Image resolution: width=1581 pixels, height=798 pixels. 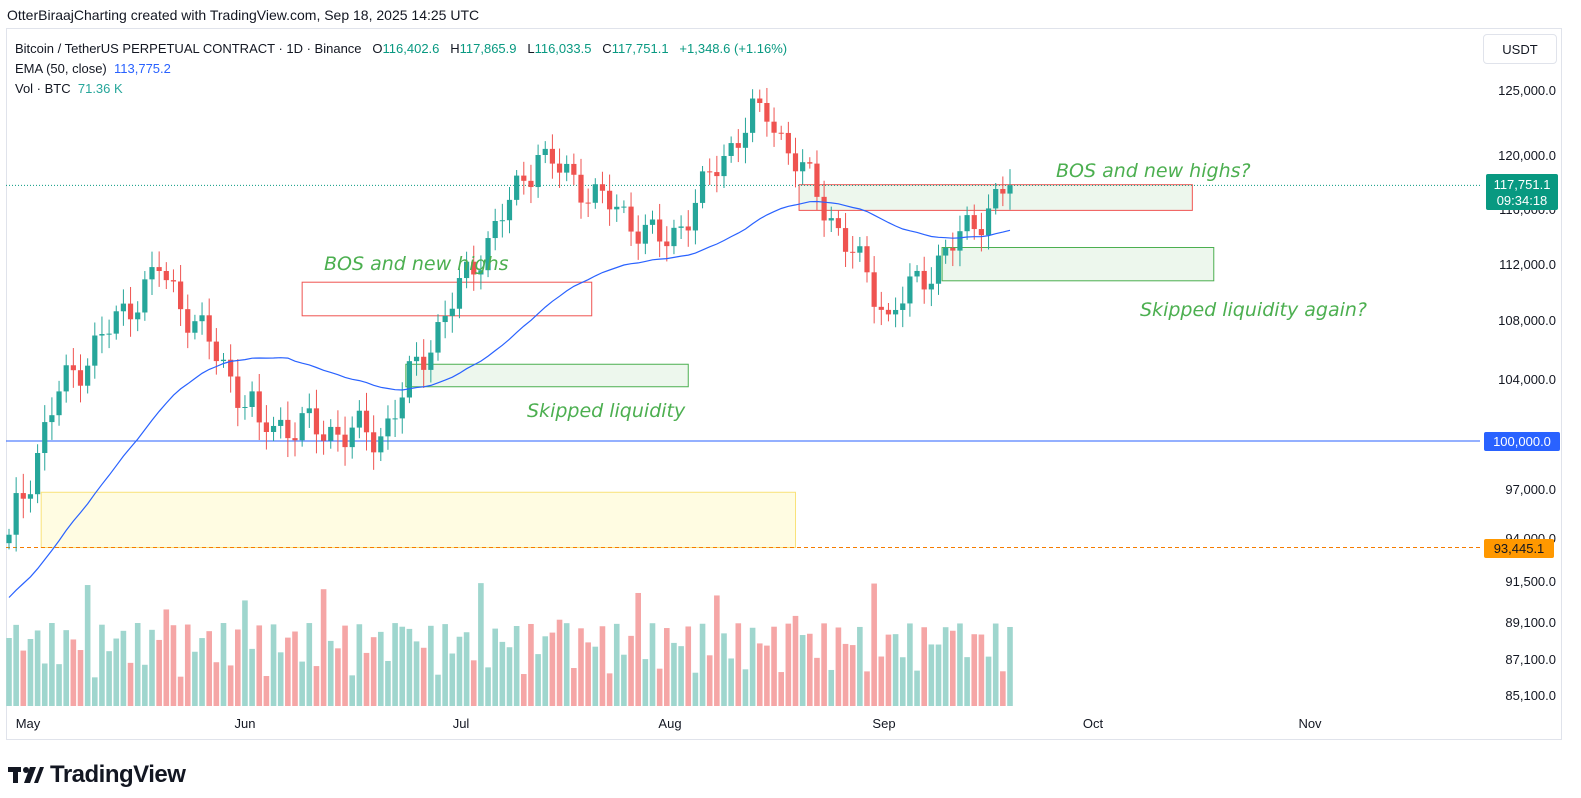 What do you see at coordinates (1522, 441) in the screenshot?
I see `level-100k-tag` at bounding box center [1522, 441].